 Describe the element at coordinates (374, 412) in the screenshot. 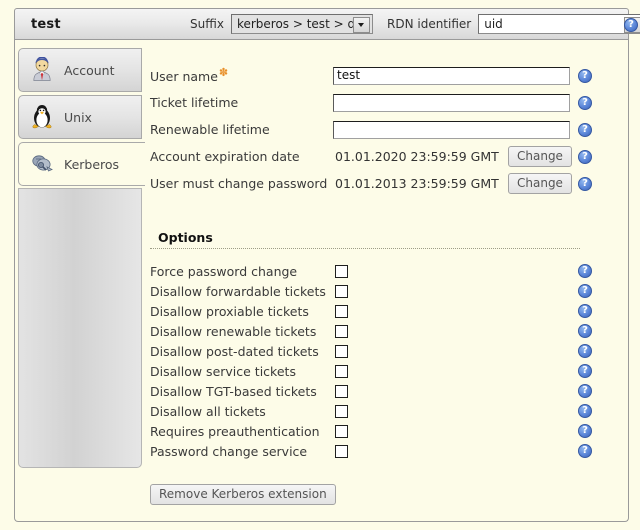

I see `option-row-disallow-all-tickets: Disallow all tickets ?` at that location.